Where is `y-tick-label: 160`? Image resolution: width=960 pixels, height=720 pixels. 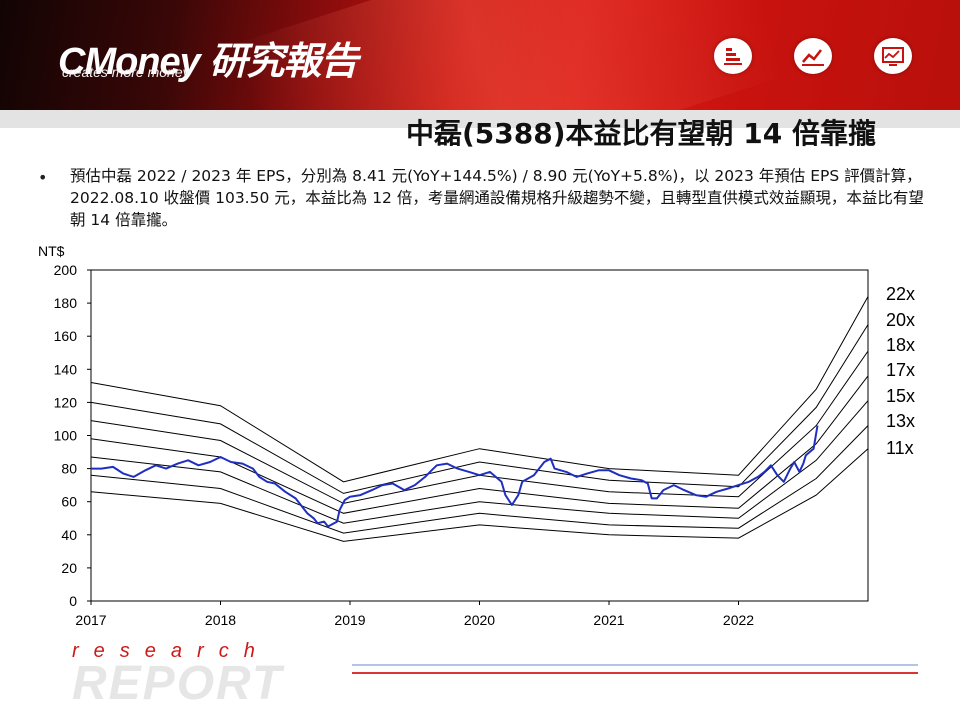
y-tick-label: 160 is located at coordinates (66, 336).